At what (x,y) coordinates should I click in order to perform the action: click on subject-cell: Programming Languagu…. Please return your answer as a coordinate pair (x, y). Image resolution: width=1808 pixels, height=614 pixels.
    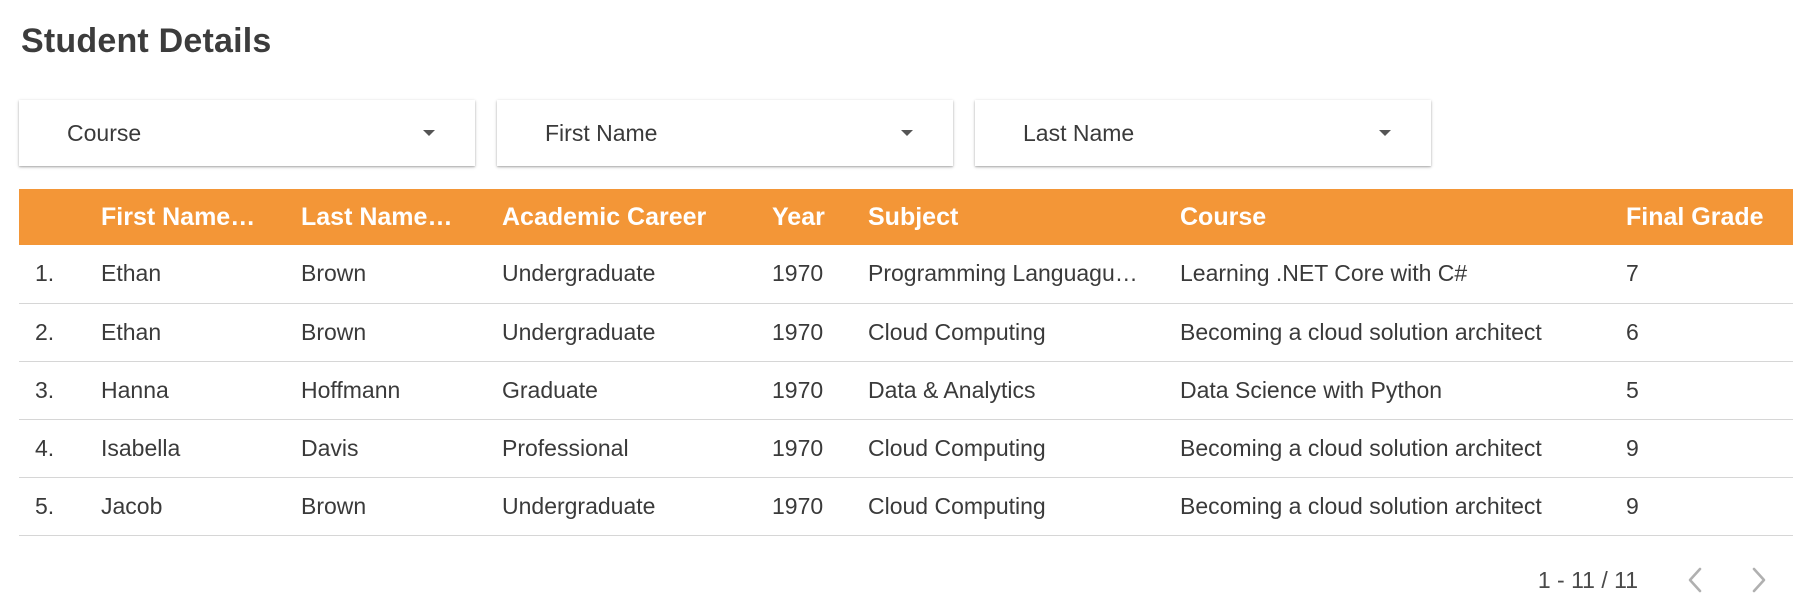
    Looking at the image, I should click on (1003, 273).